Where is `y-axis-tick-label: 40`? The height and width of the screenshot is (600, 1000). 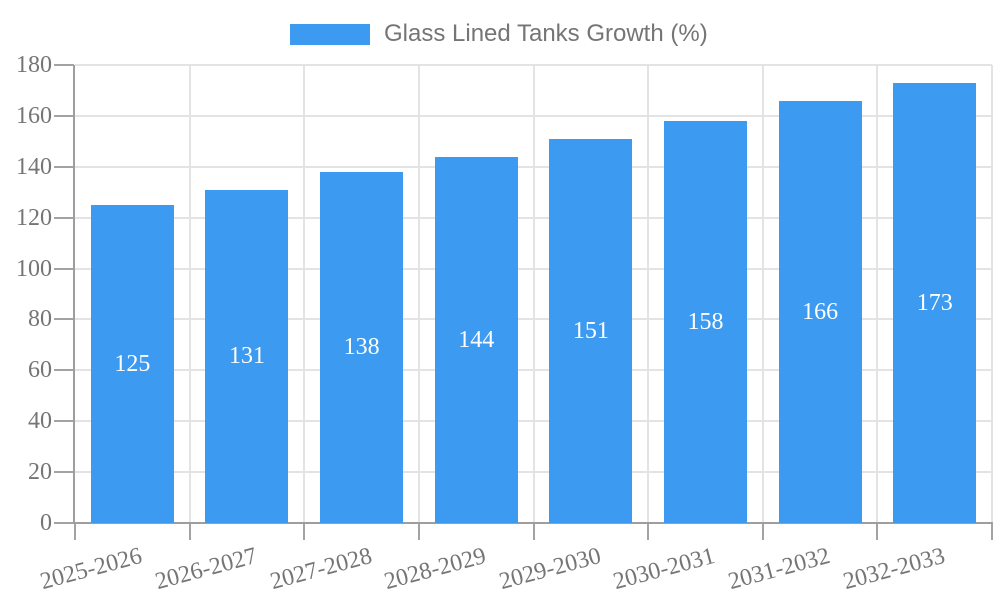 y-axis-tick-label: 40 is located at coordinates (40, 421).